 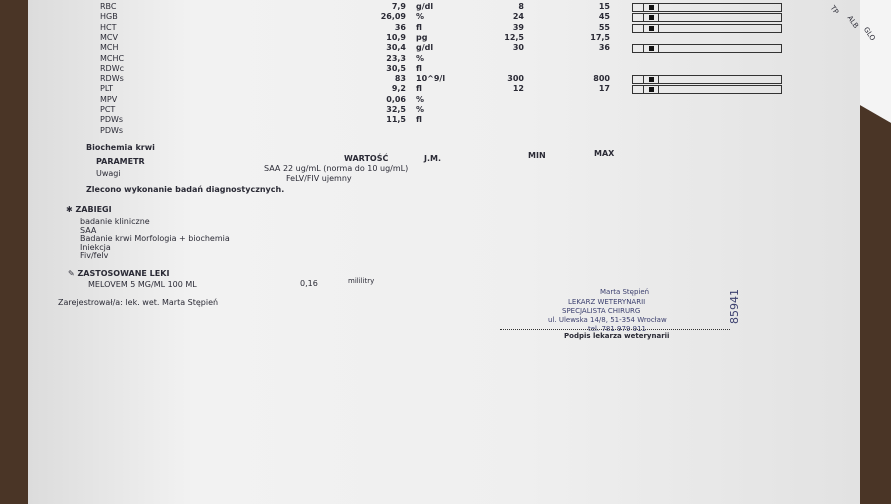 What do you see at coordinates (112, 58) in the screenshot?
I see `cell-name: MCHC` at bounding box center [112, 58].